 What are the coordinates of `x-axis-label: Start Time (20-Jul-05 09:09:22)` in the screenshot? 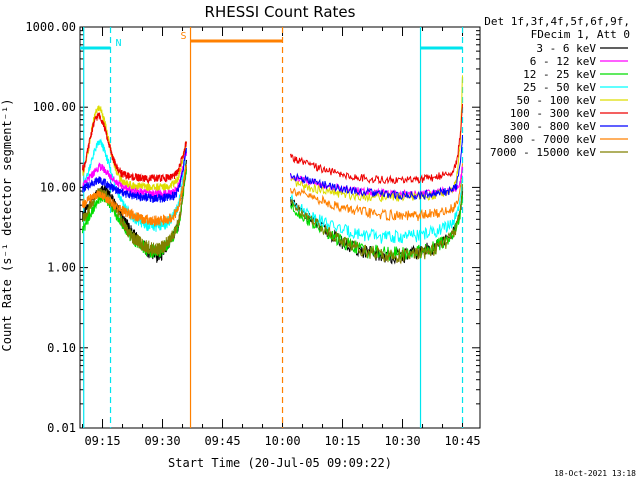 It's located at (280, 463).